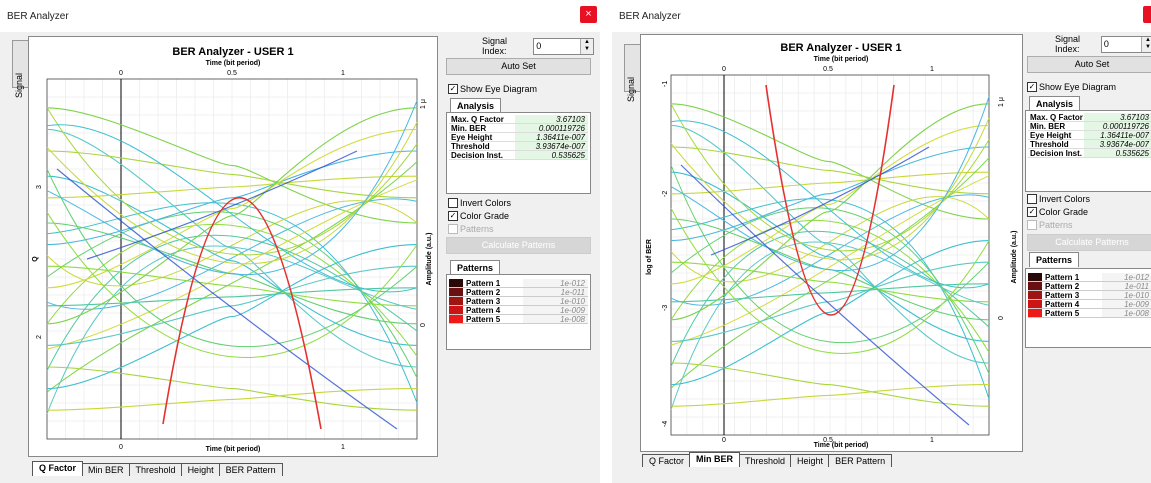 This screenshot has width=1151, height=483. I want to click on pattern-value: 1e-010, so click(555, 301).